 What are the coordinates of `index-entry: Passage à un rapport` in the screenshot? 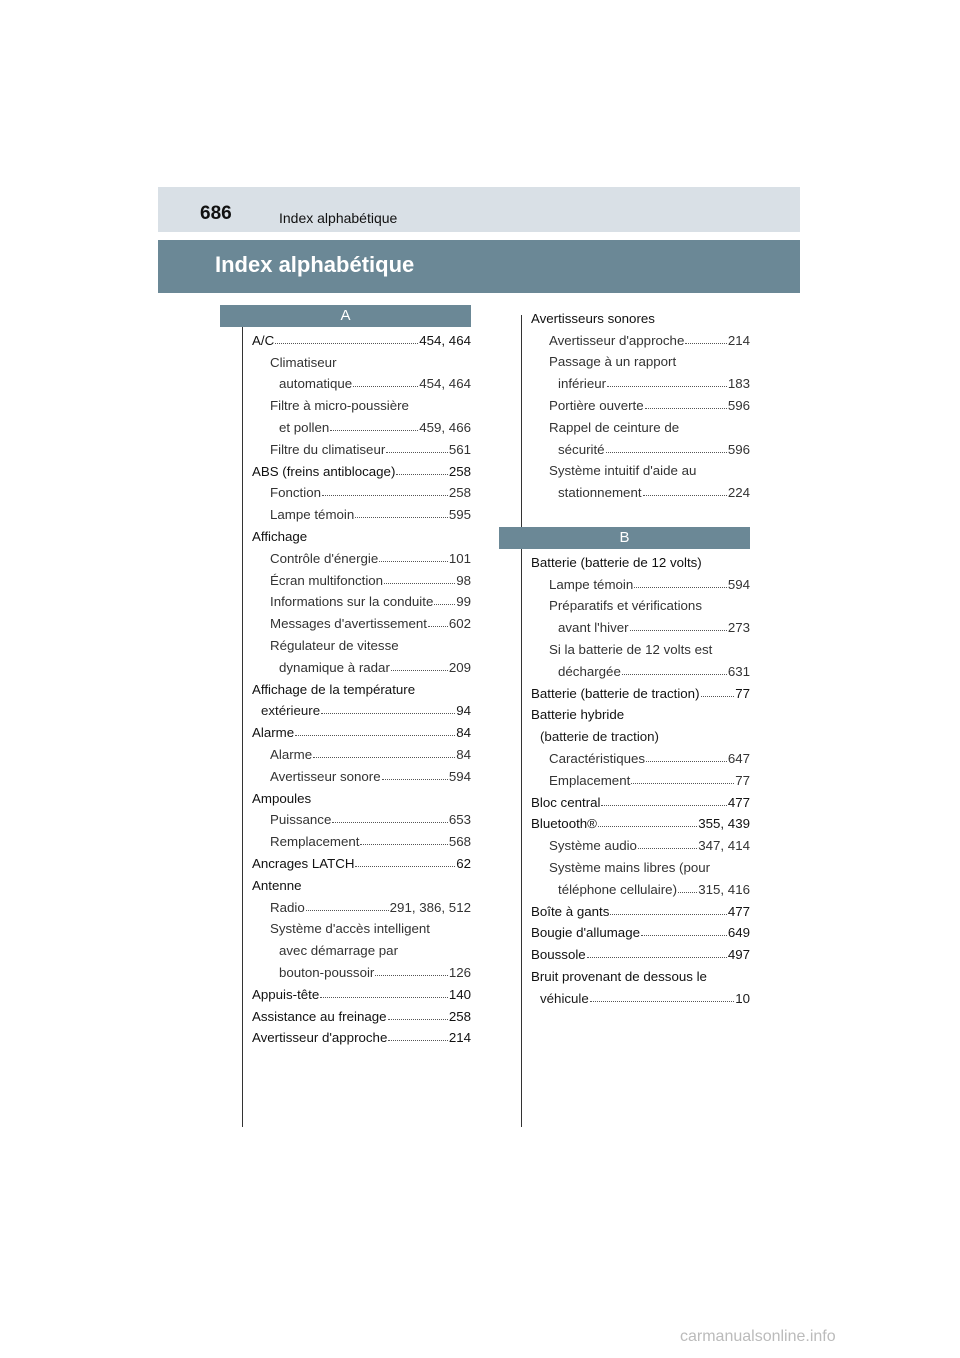 It's located at (640, 359).